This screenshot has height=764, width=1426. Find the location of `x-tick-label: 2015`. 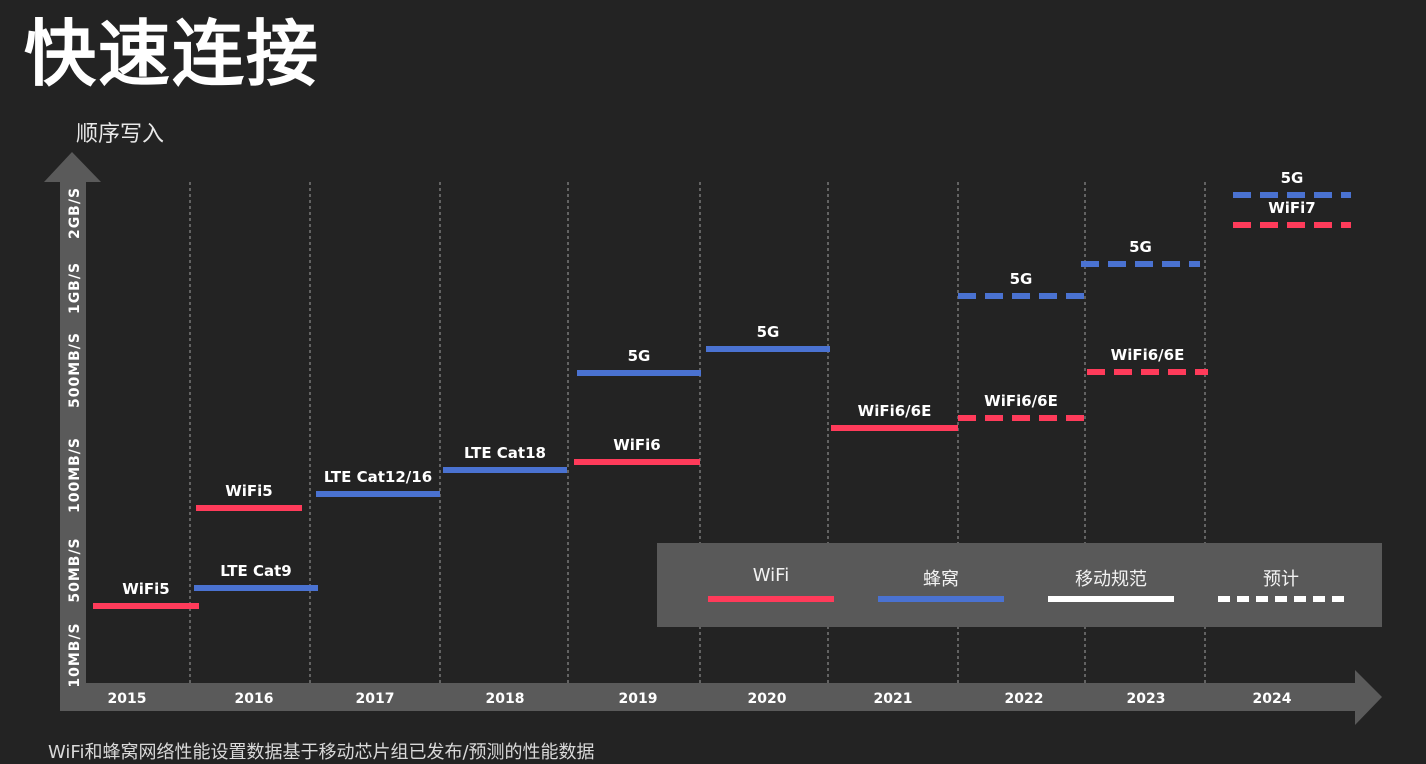

x-tick-label: 2015 is located at coordinates (127, 699).